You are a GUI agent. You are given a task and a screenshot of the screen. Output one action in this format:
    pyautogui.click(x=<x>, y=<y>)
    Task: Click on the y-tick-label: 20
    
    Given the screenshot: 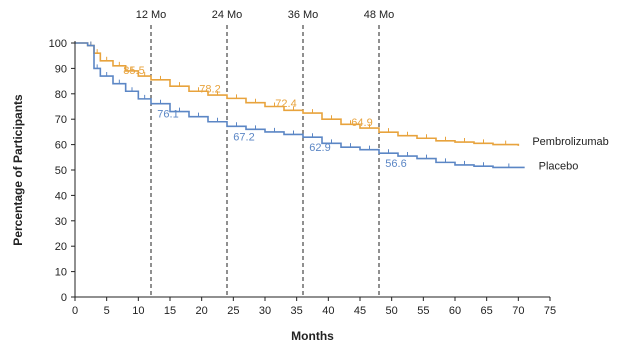 What is the action you would take?
    pyautogui.click(x=61, y=247)
    